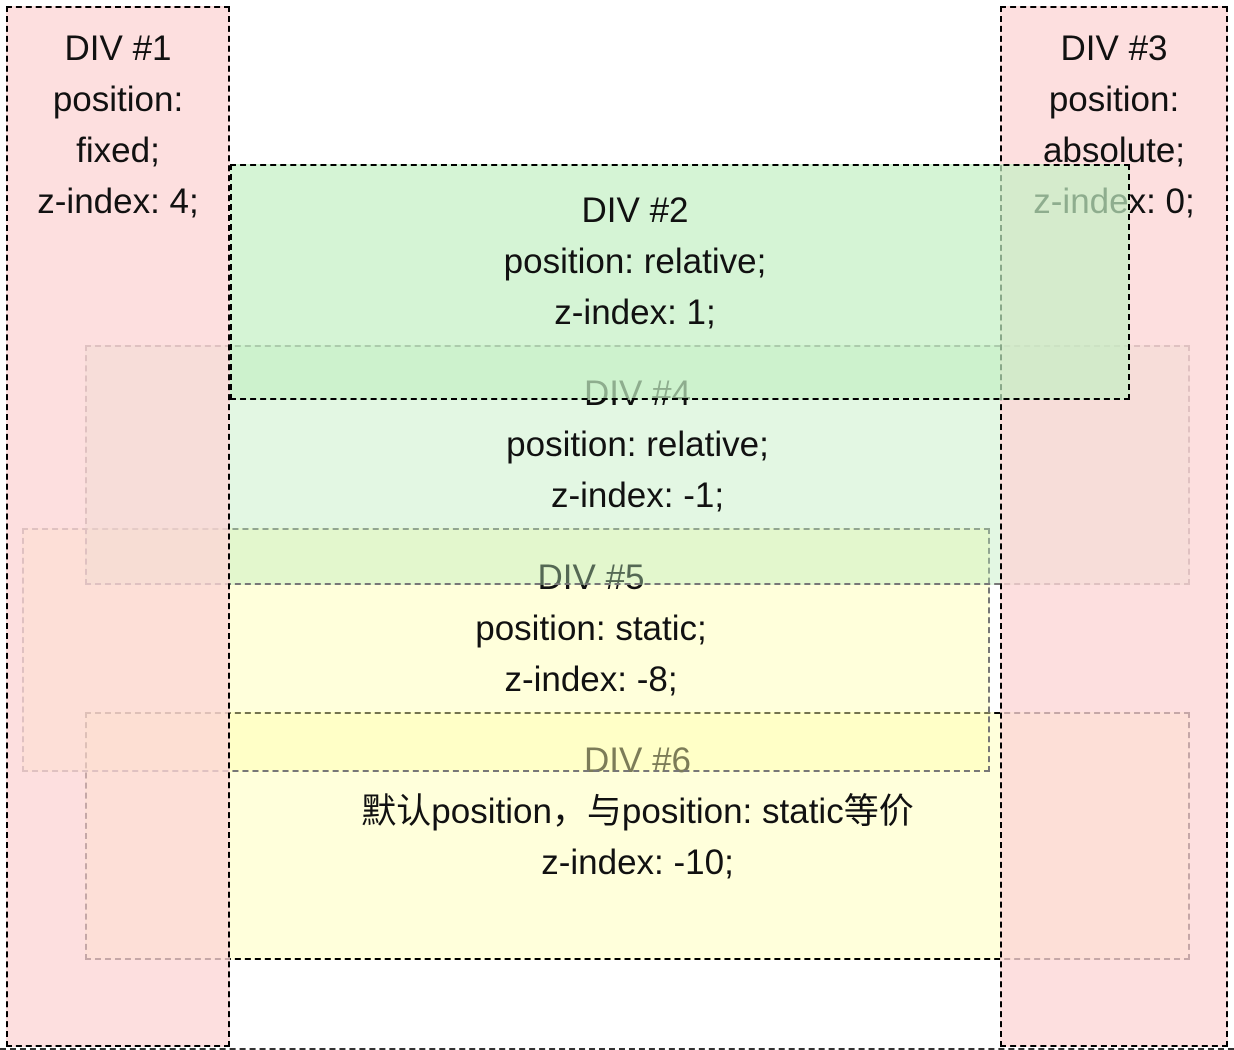 This screenshot has height=1050, width=1234. Describe the element at coordinates (637, 444) in the screenshot. I see `div4-line: position: relative;` at that location.